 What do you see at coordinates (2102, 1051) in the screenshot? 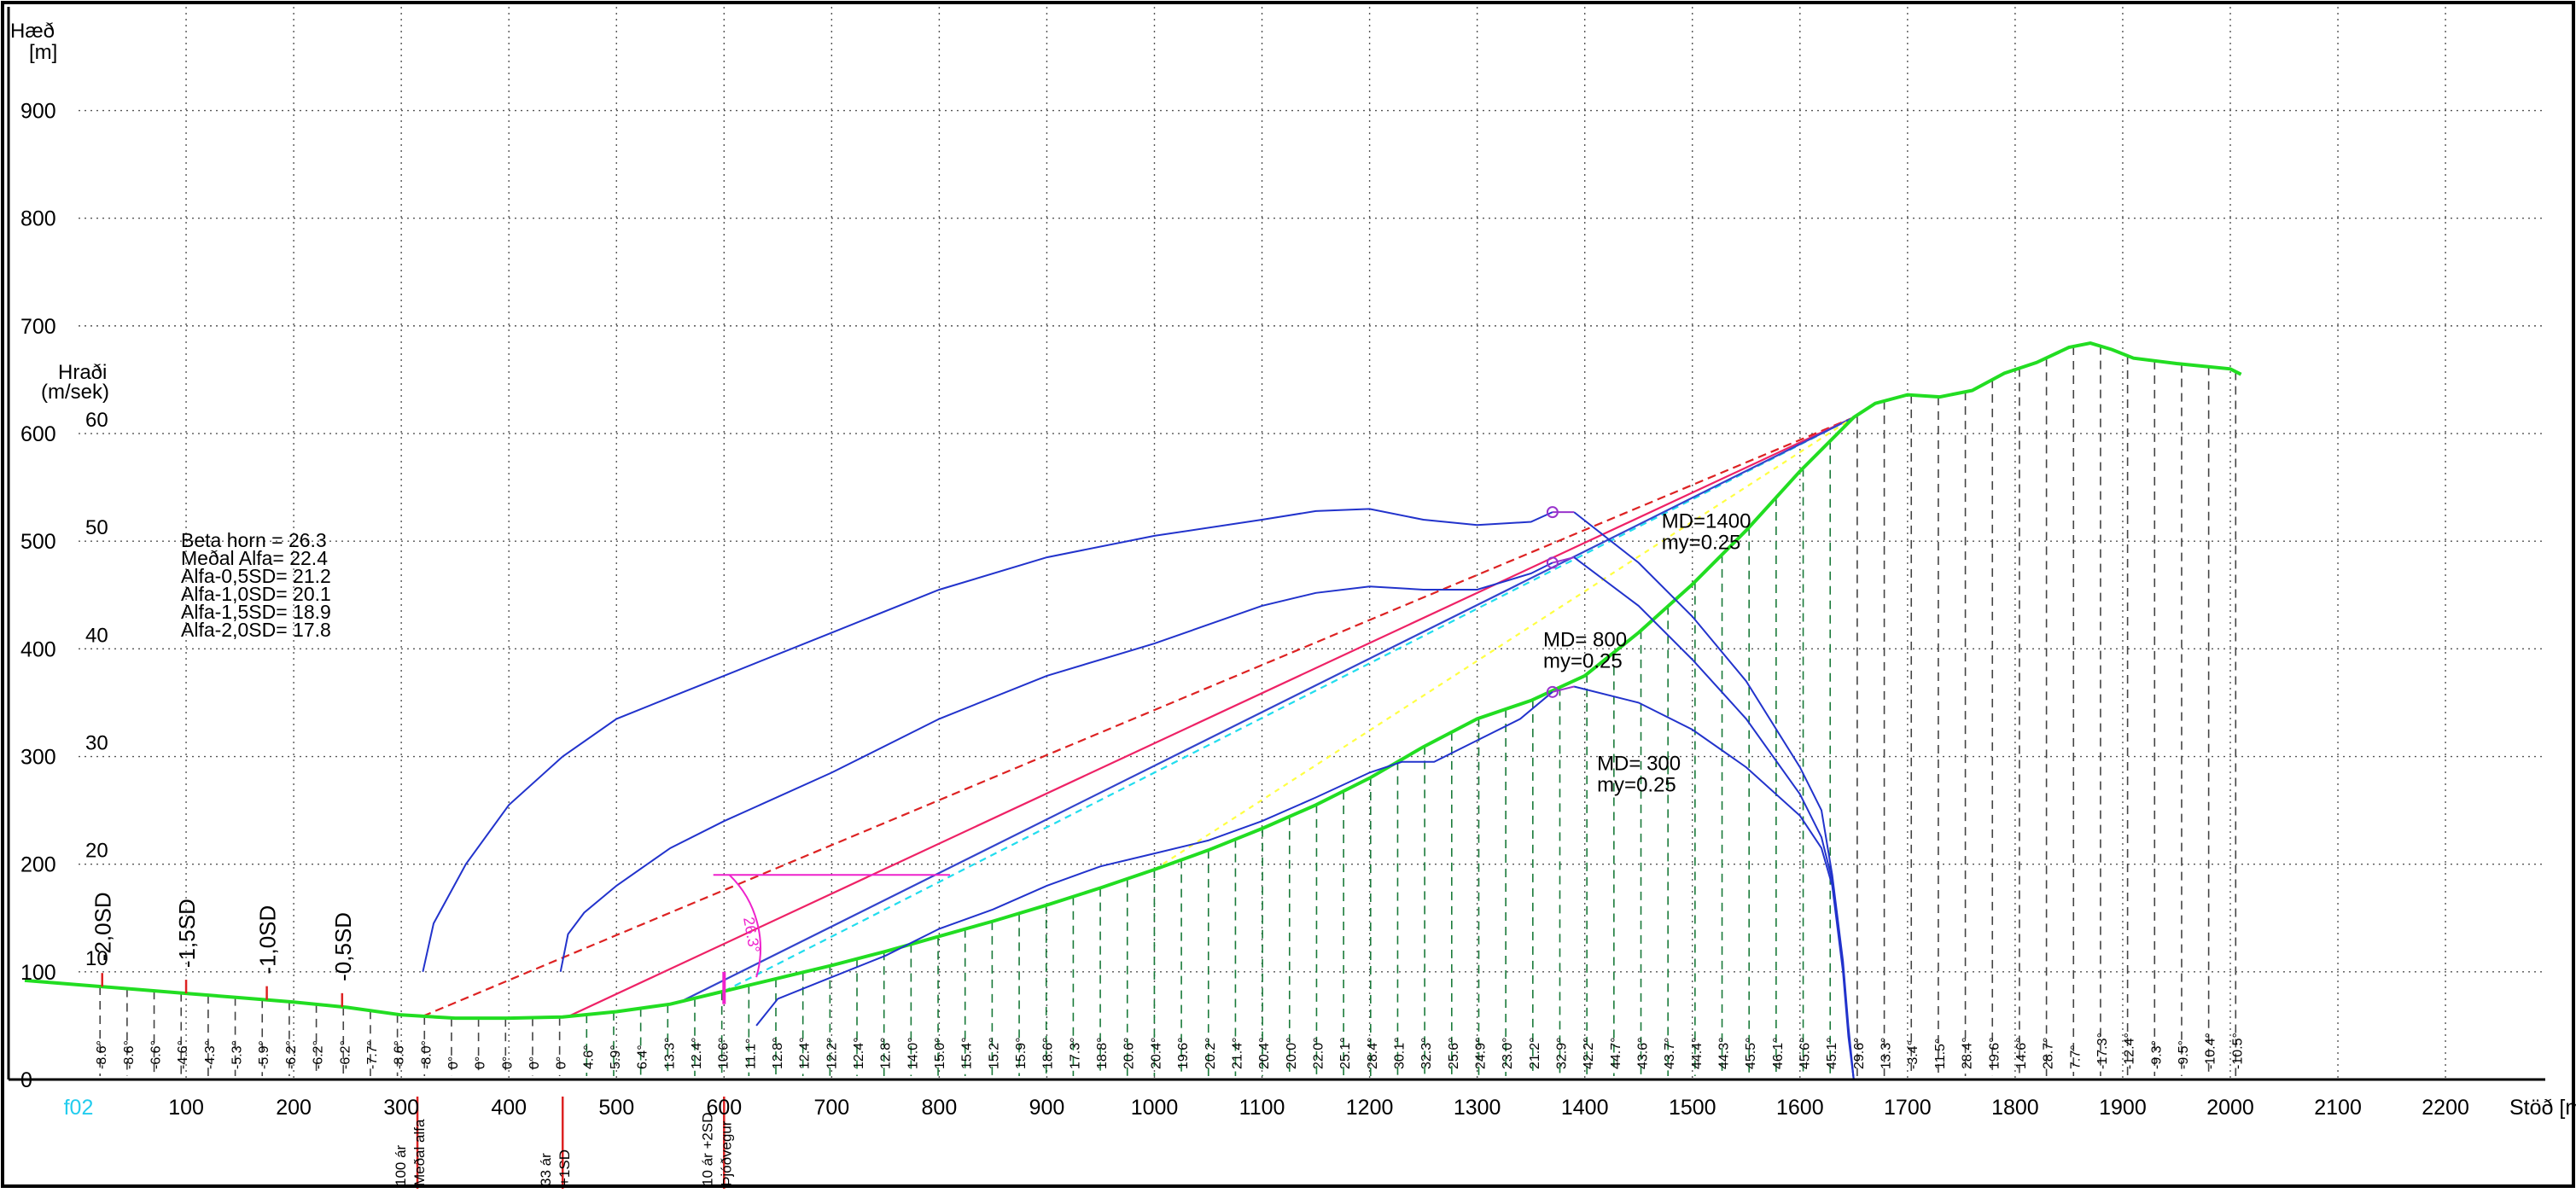
I see `station-angle-label: -17.3°` at bounding box center [2102, 1051].